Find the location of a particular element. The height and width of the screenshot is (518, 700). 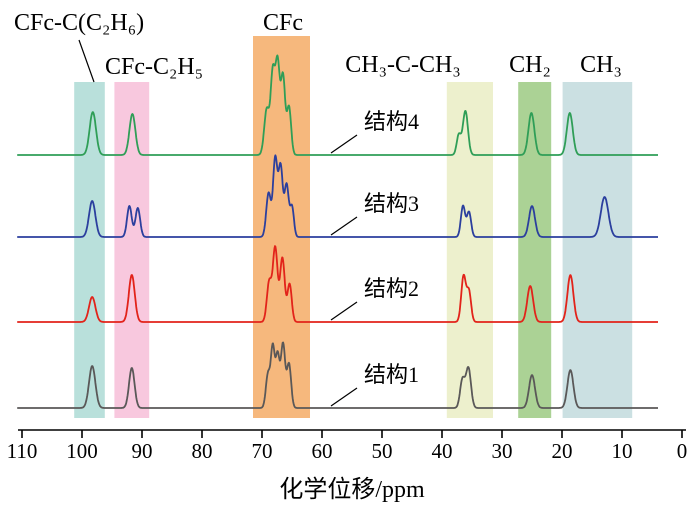

series-label: 结构2 is located at coordinates (391, 288).